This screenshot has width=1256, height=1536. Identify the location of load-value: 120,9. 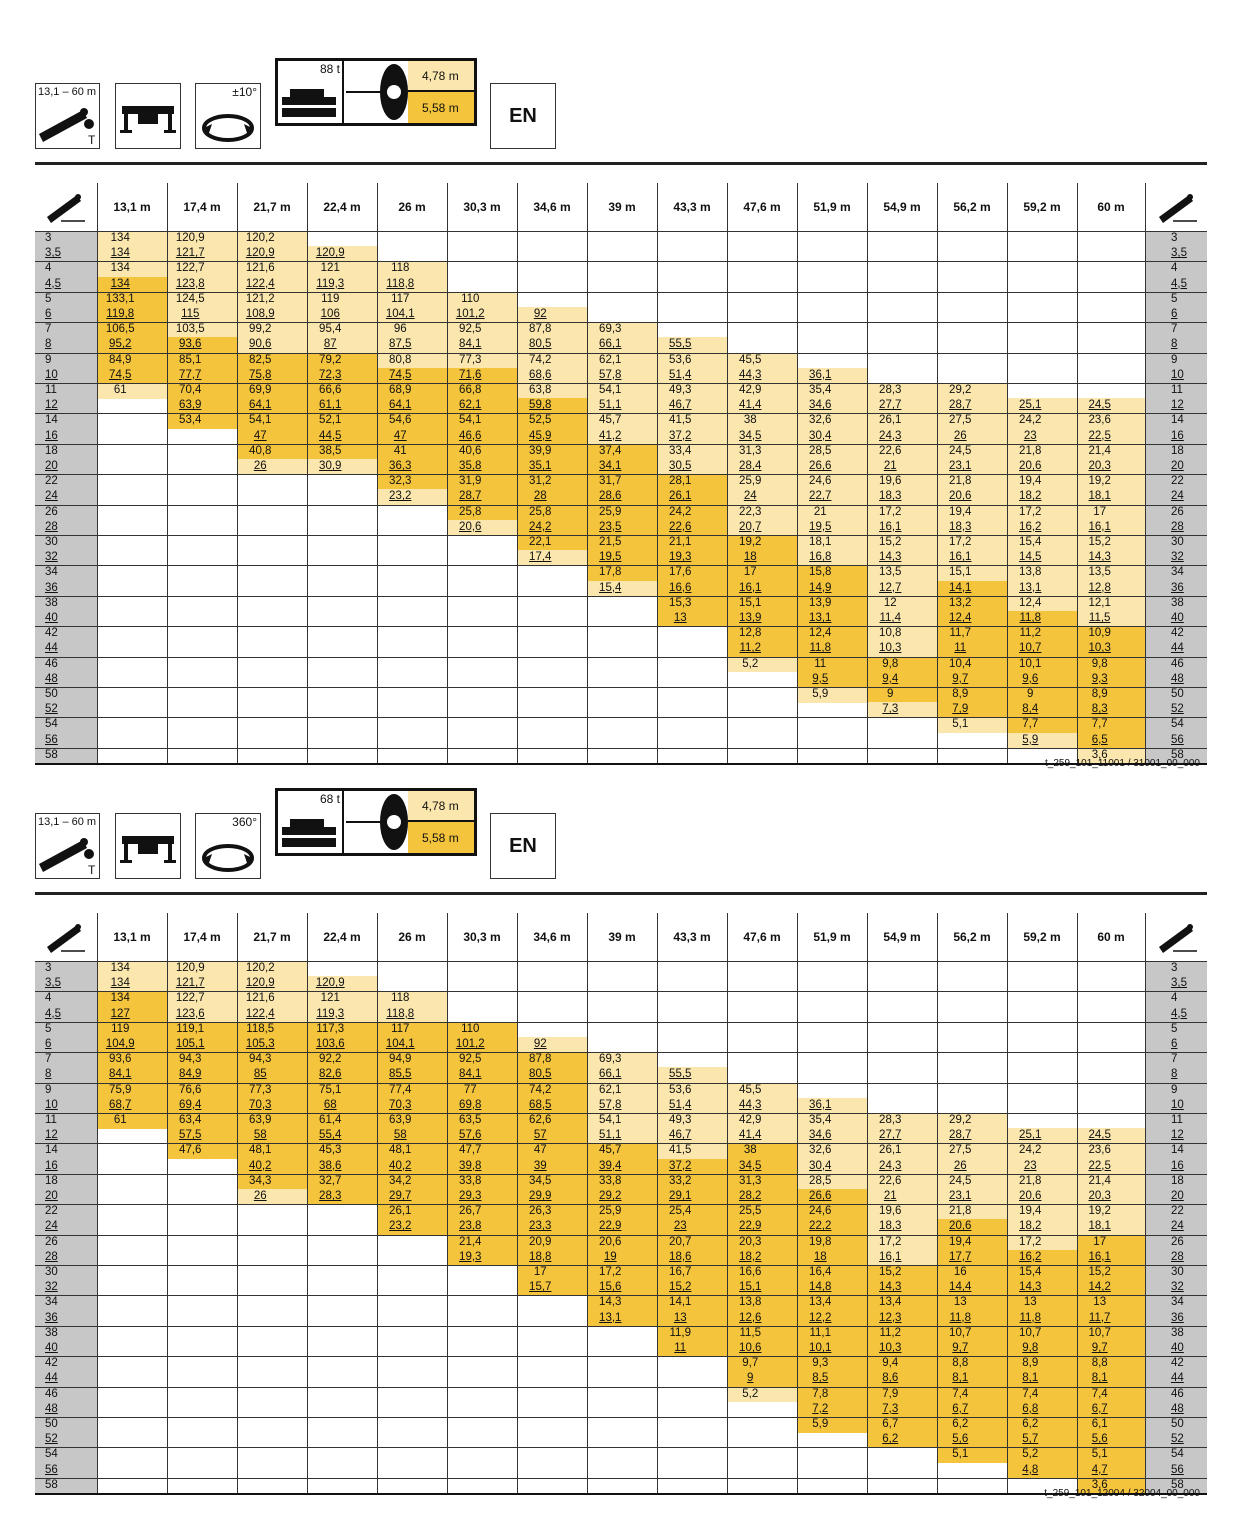
(190, 238).